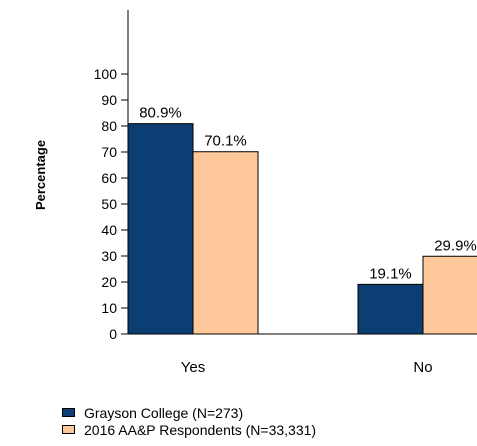 The image size is (477, 446). I want to click on data-label-yes-series-2: 70.1%, so click(225, 141).